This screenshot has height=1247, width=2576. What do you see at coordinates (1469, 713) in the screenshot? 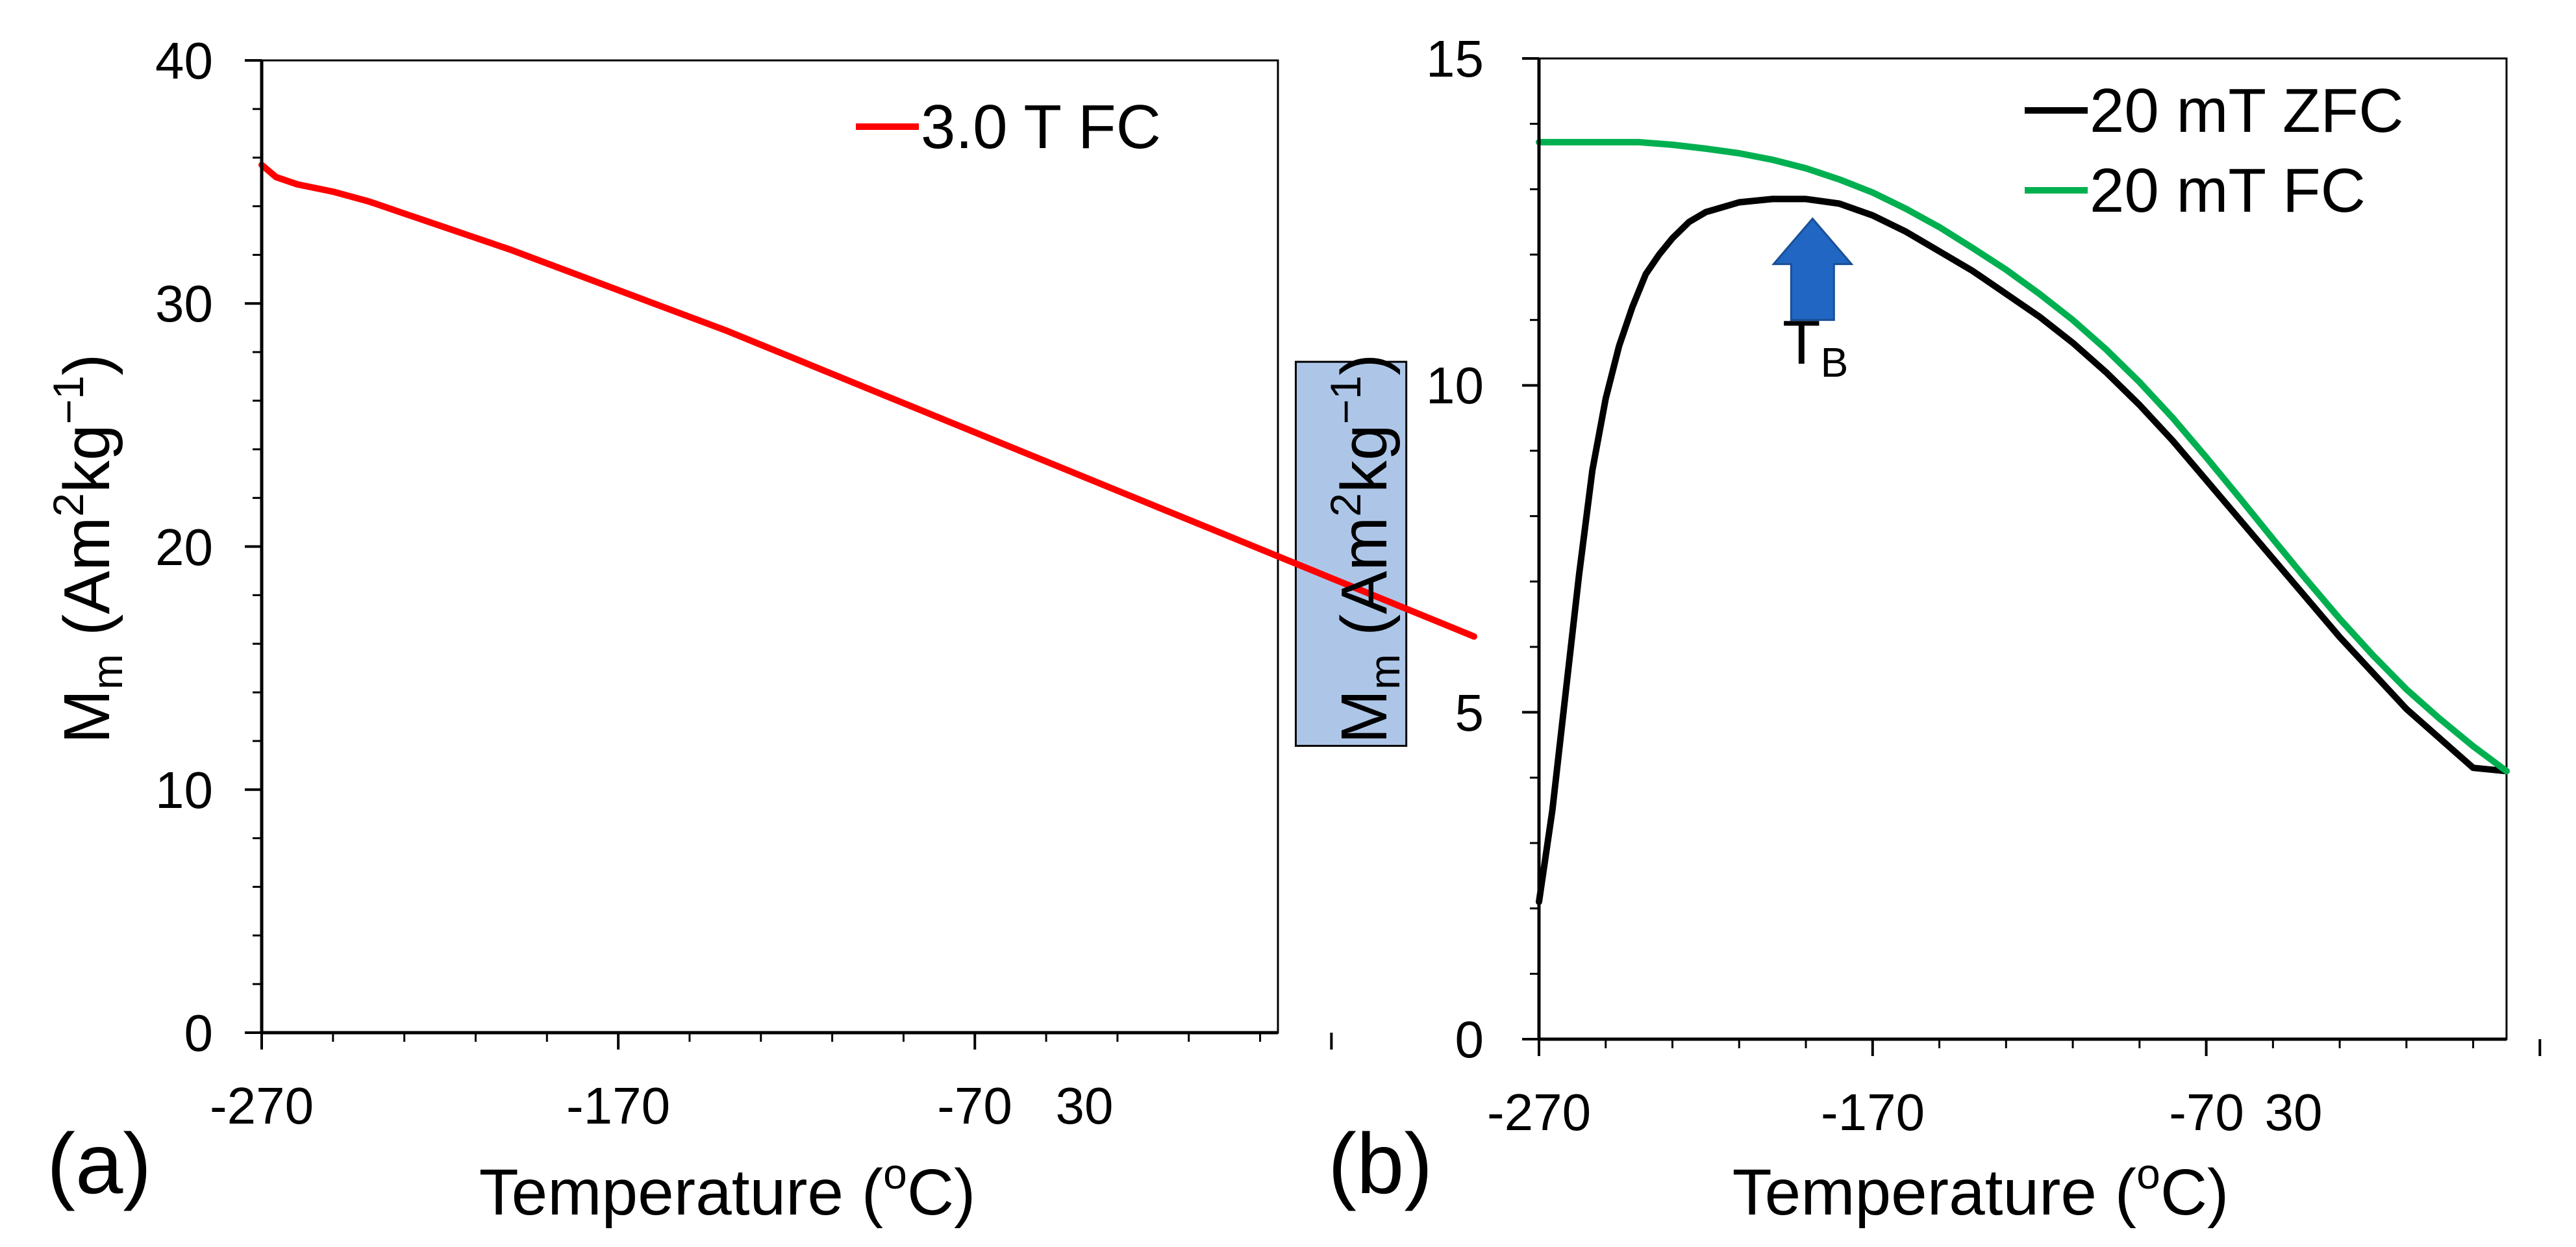
I see `panel-b-ytick-label: 5` at bounding box center [1469, 713].